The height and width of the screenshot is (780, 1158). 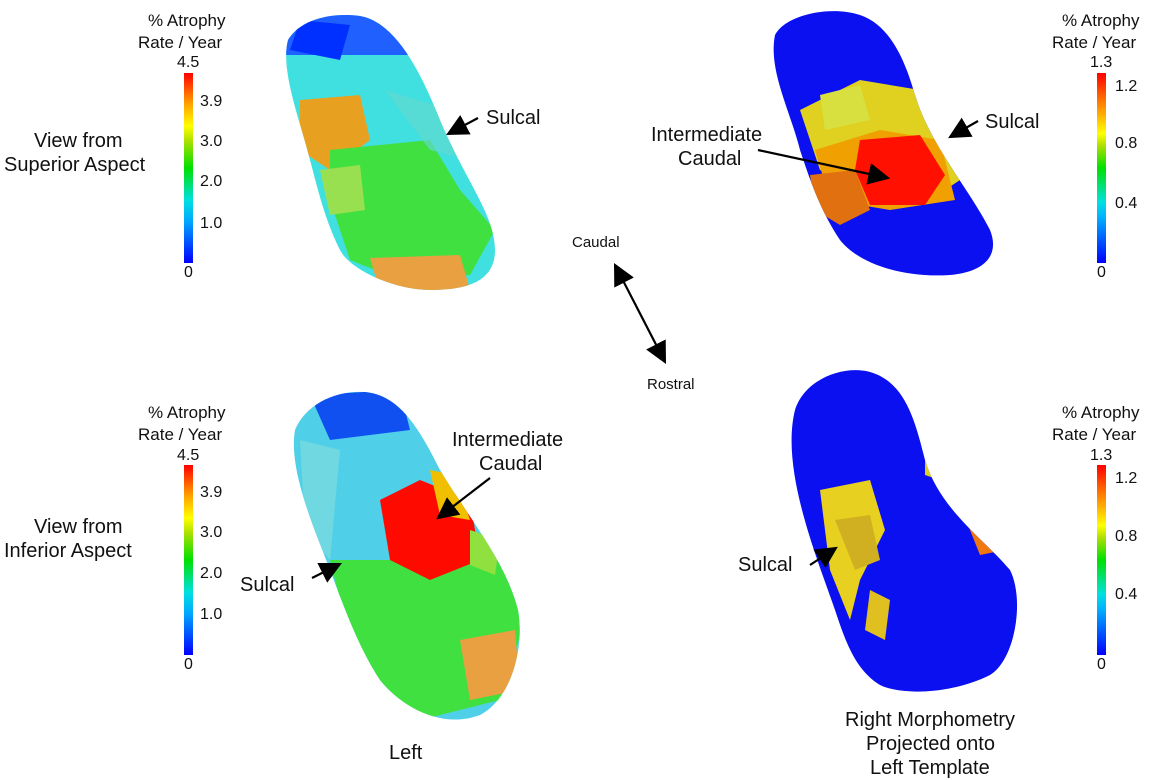 I want to click on label-sulcal-bottom-left: Sulcal, so click(x=267, y=585).